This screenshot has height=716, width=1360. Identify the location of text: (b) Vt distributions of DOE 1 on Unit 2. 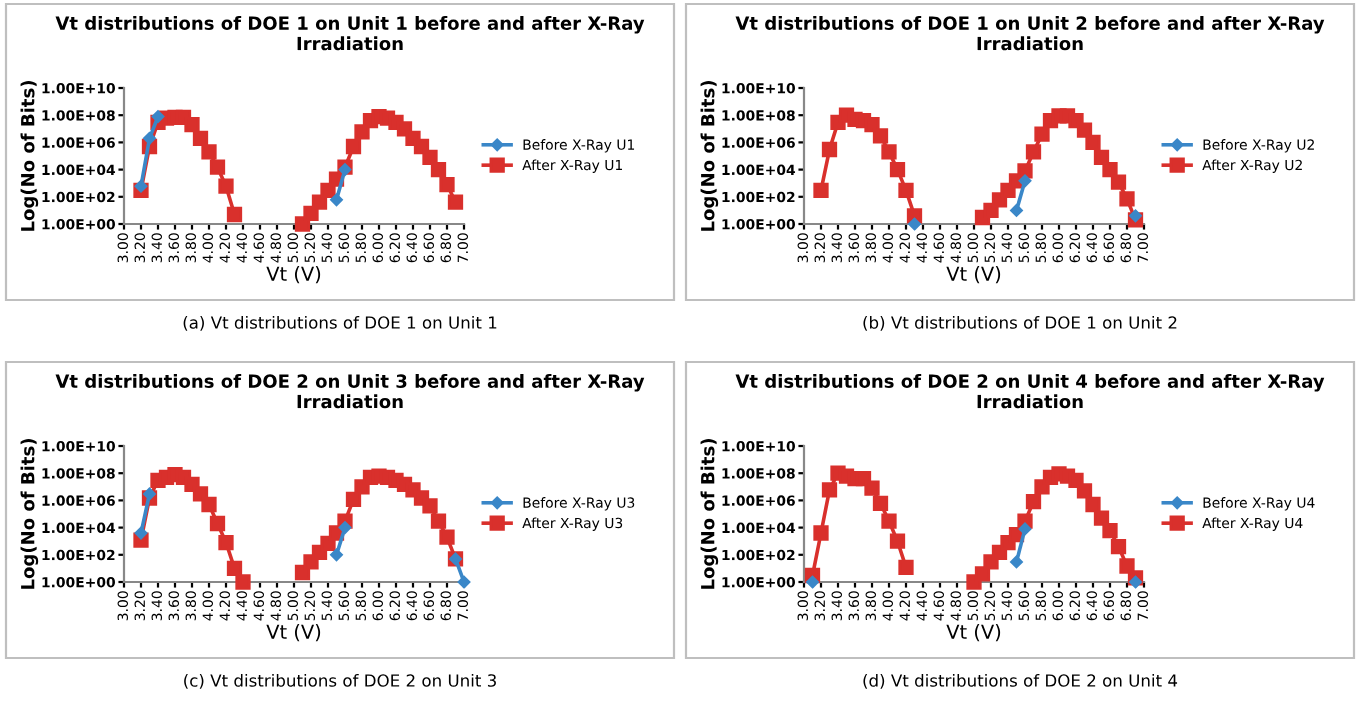
(1020, 323).